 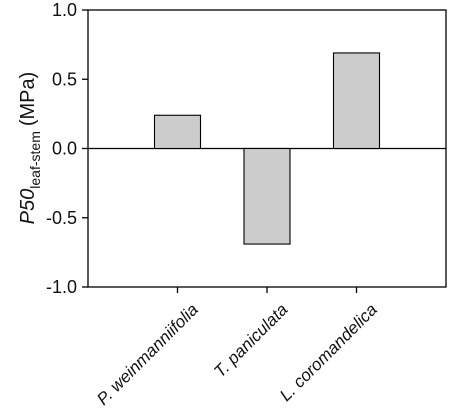 What do you see at coordinates (61, 218) in the screenshot?
I see `y-tick-label: -0.5` at bounding box center [61, 218].